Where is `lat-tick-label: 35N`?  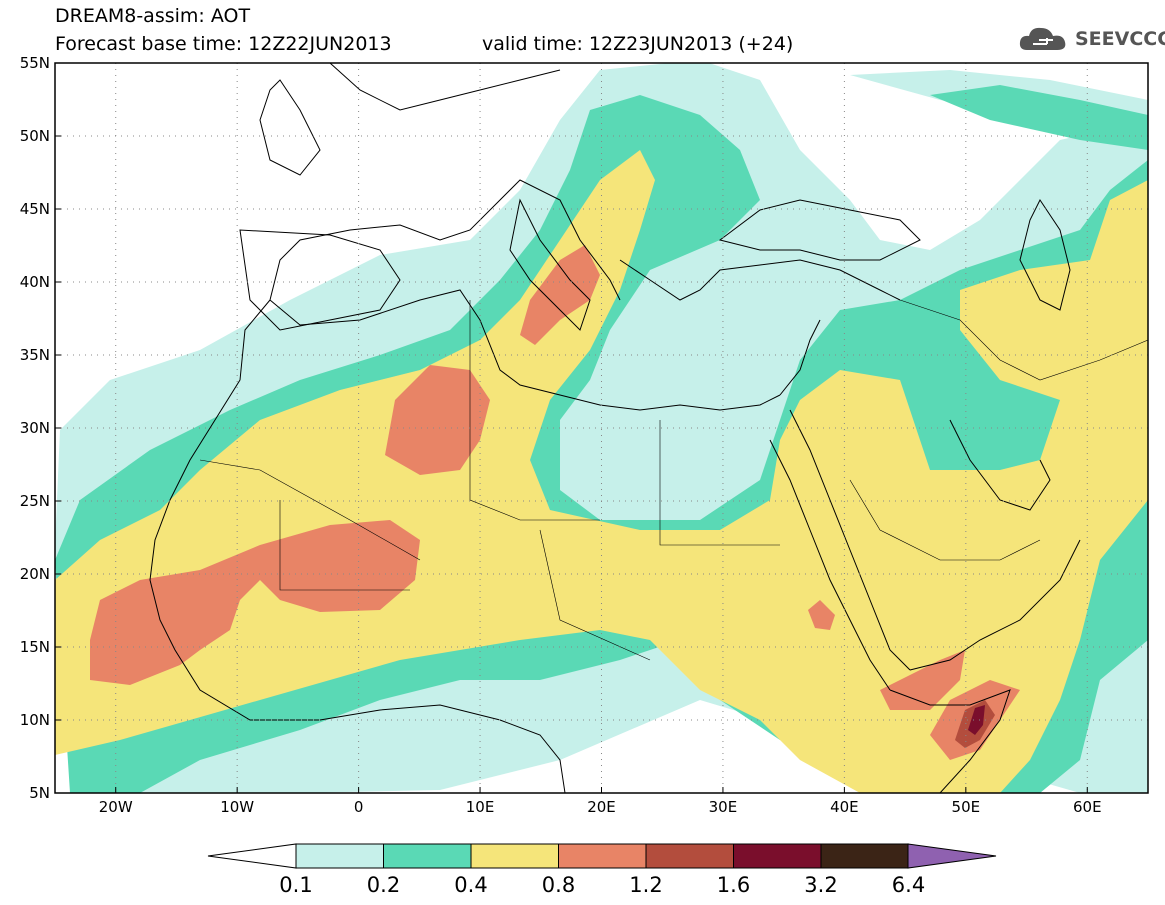 lat-tick-label: 35N is located at coordinates (35, 355).